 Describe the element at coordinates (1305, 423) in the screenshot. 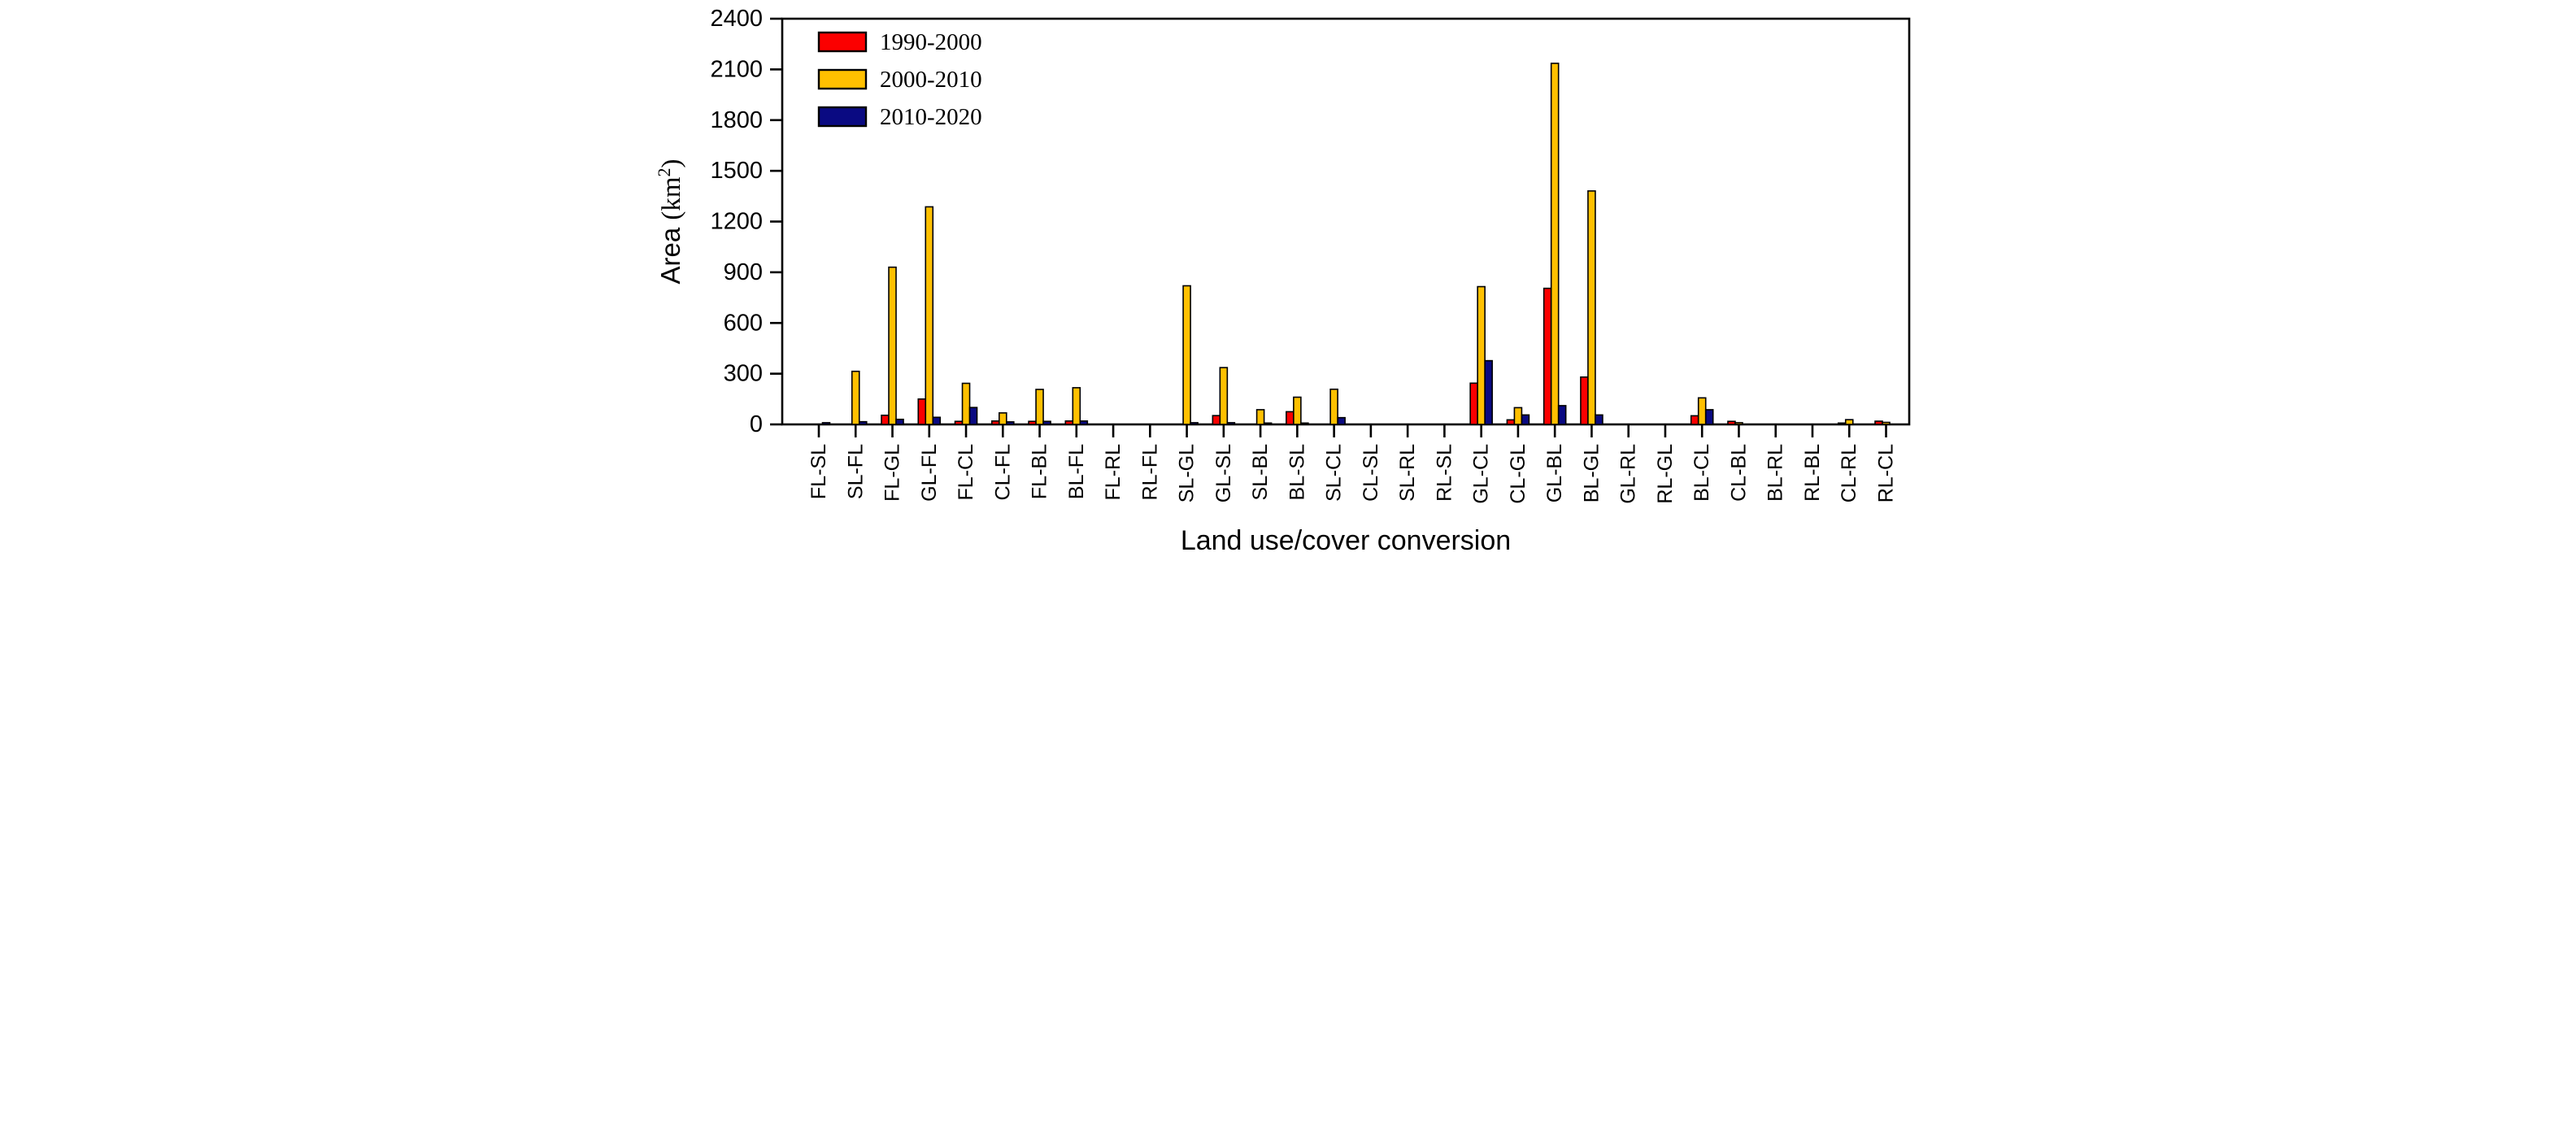

I see `bar-BL-SL-2010-2020` at that location.